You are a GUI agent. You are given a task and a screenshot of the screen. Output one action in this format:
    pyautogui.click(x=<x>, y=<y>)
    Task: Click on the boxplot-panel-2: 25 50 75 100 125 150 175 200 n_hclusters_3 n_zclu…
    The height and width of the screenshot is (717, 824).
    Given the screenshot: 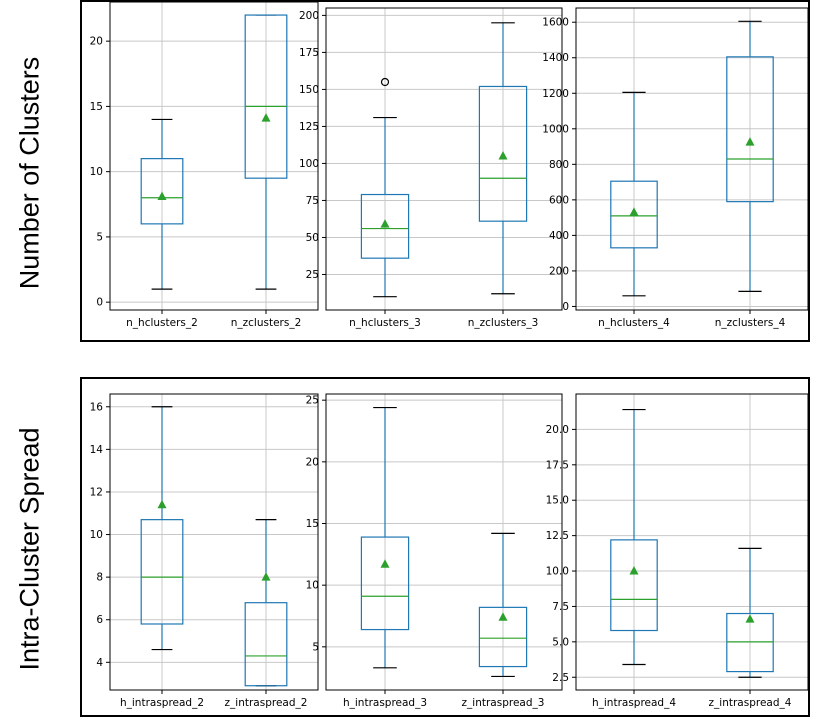 What is the action you would take?
    pyautogui.click(x=431, y=168)
    